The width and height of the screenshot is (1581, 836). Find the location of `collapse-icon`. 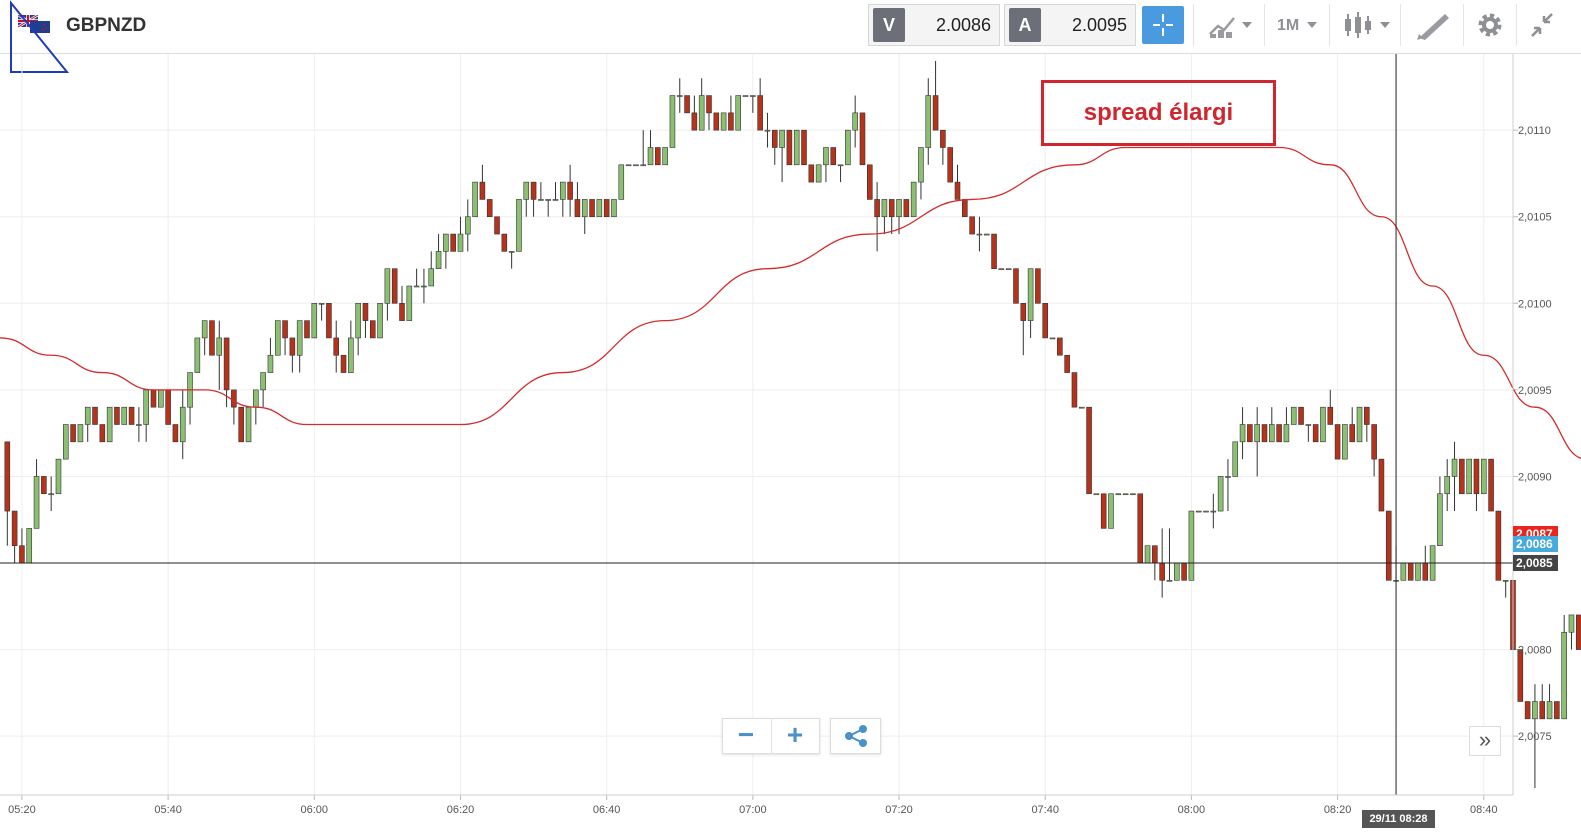

collapse-icon is located at coordinates (1542, 25).